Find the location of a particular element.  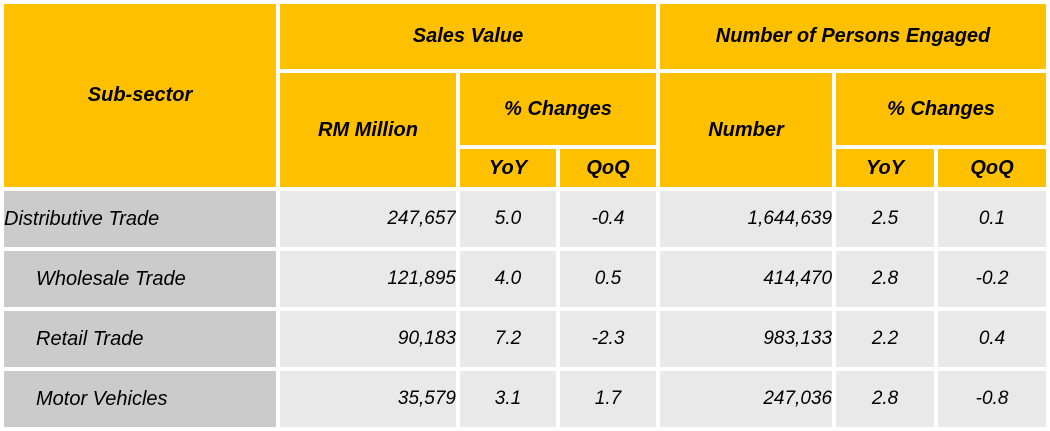

cell-sales-qoq: 0.5 is located at coordinates (608, 279).